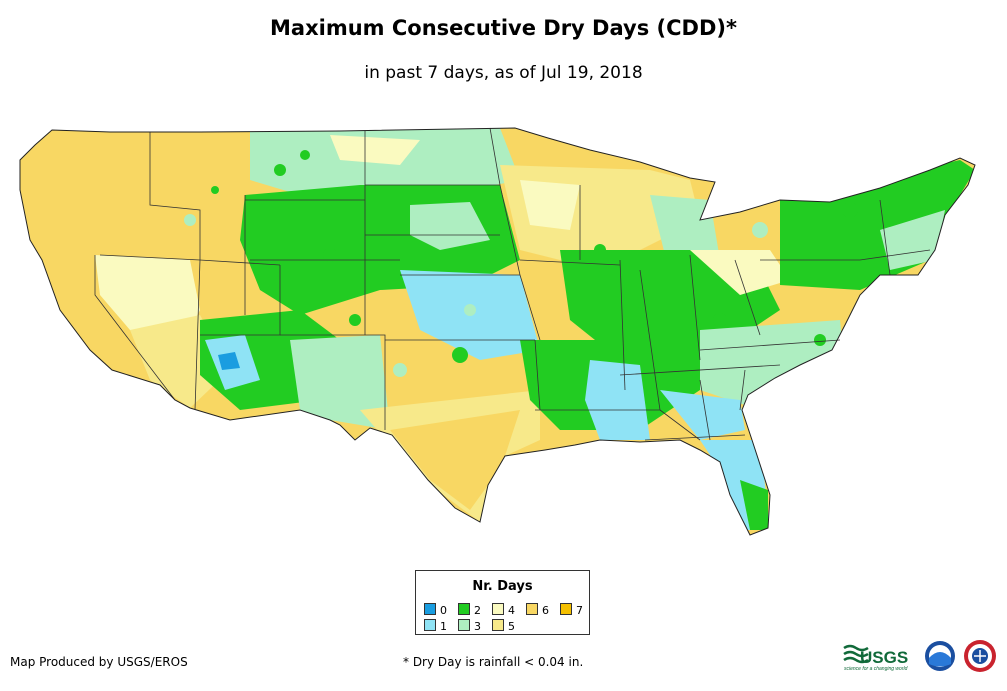 This screenshot has width=1007, height=691. What do you see at coordinates (884, 657) in the screenshot?
I see `usgs-wordmark: USGS` at bounding box center [884, 657].